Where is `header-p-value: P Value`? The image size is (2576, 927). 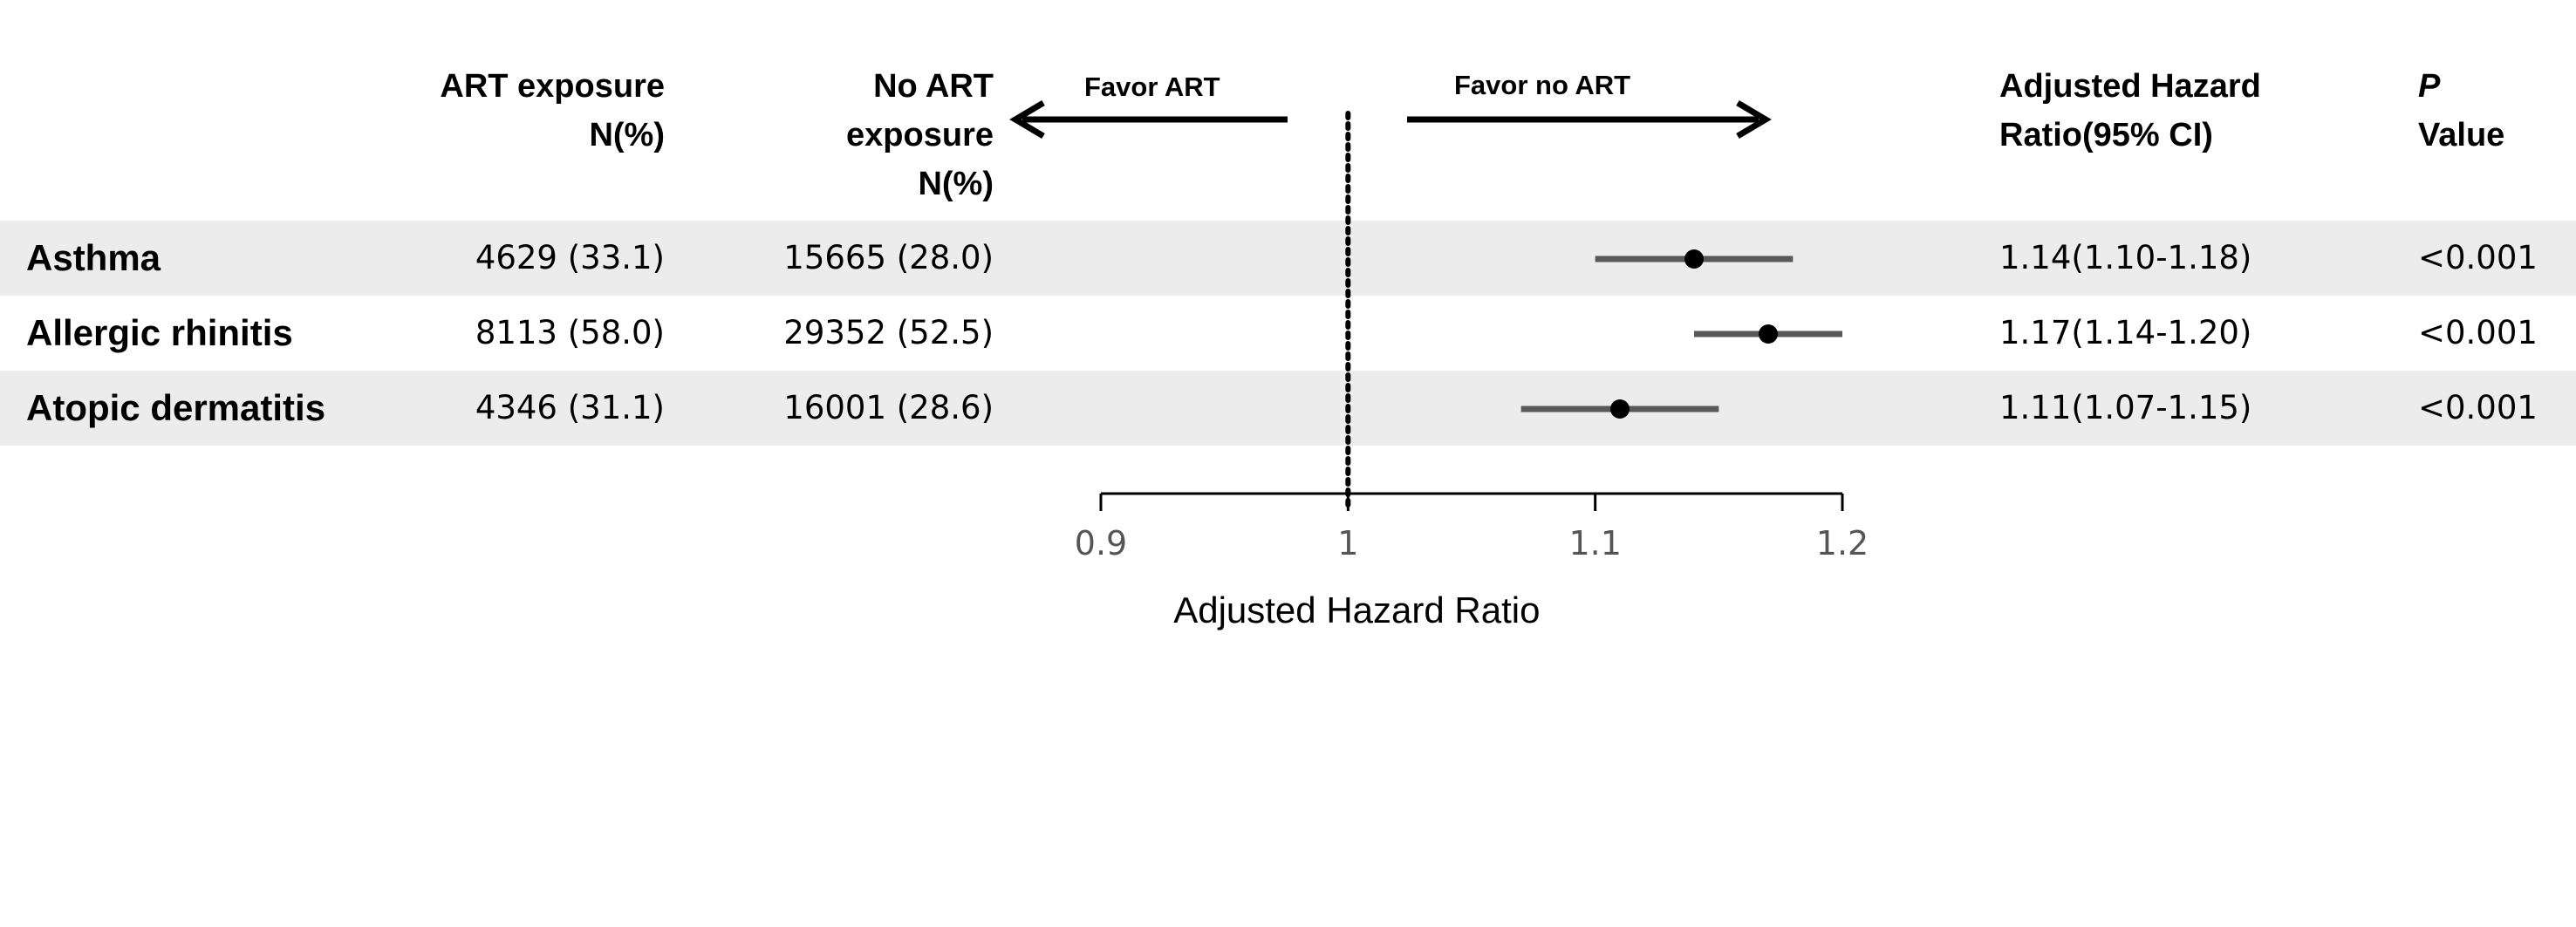 header-p-value: P Value is located at coordinates (2461, 111).